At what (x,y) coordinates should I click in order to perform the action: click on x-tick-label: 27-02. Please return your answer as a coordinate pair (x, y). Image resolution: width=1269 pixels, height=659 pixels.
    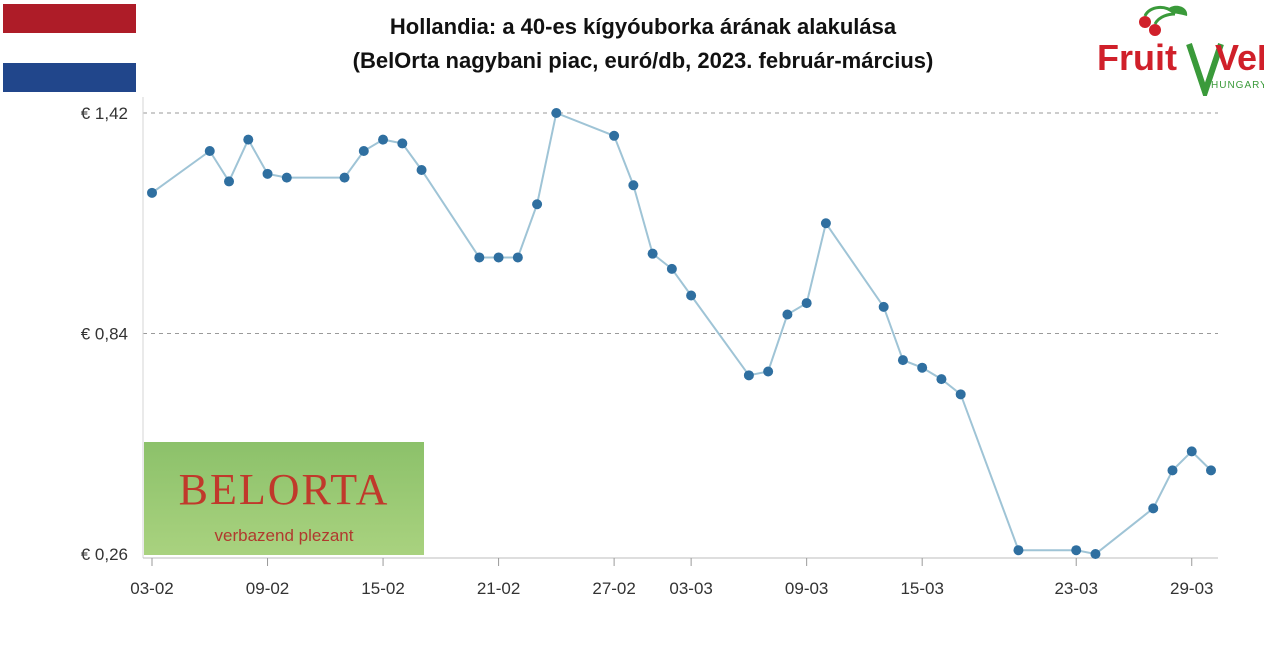
    Looking at the image, I should click on (613, 588).